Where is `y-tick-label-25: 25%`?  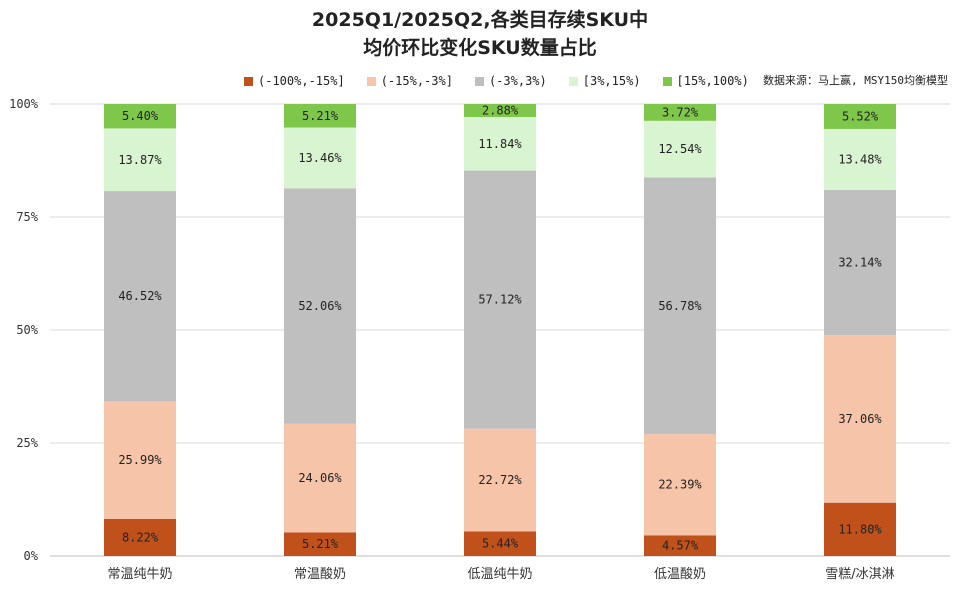 y-tick-label-25: 25% is located at coordinates (27, 443).